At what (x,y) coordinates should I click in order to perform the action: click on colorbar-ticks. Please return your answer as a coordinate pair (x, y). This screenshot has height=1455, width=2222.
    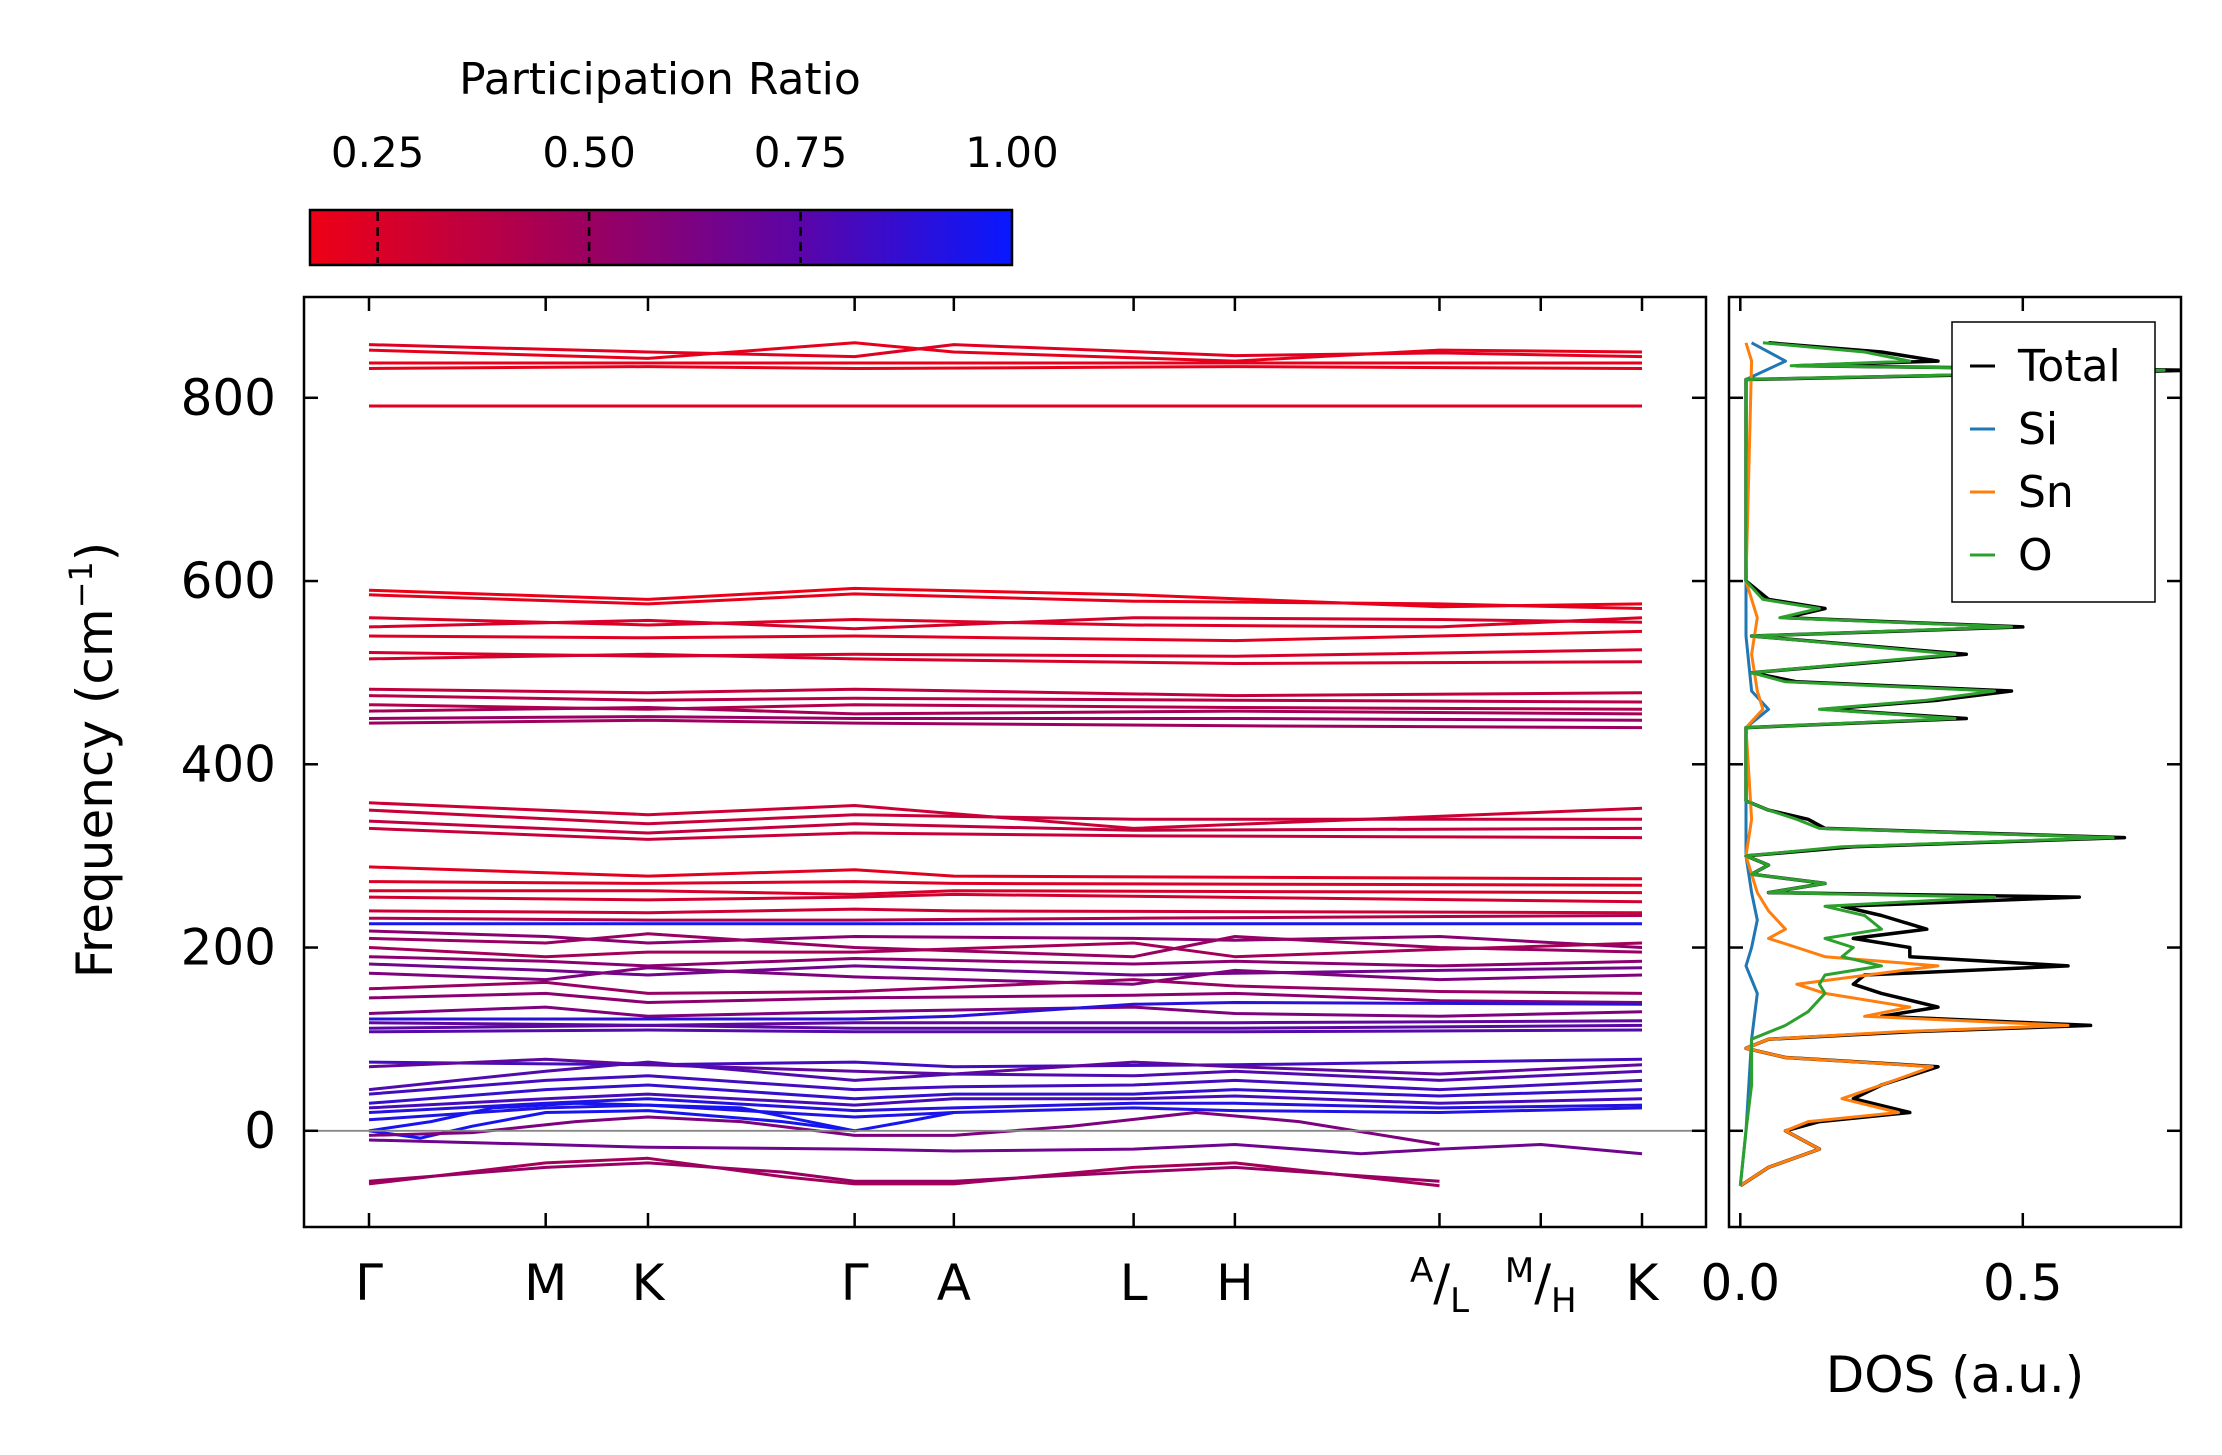
    Looking at the image, I should click on (589, 237).